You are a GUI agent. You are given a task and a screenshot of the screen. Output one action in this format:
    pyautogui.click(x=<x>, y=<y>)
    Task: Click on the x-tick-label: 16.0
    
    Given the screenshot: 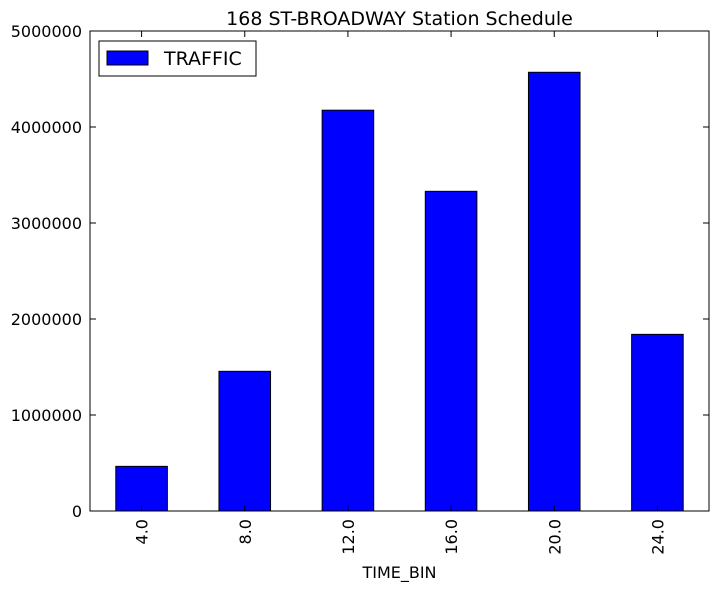 What is the action you would take?
    pyautogui.click(x=451, y=537)
    